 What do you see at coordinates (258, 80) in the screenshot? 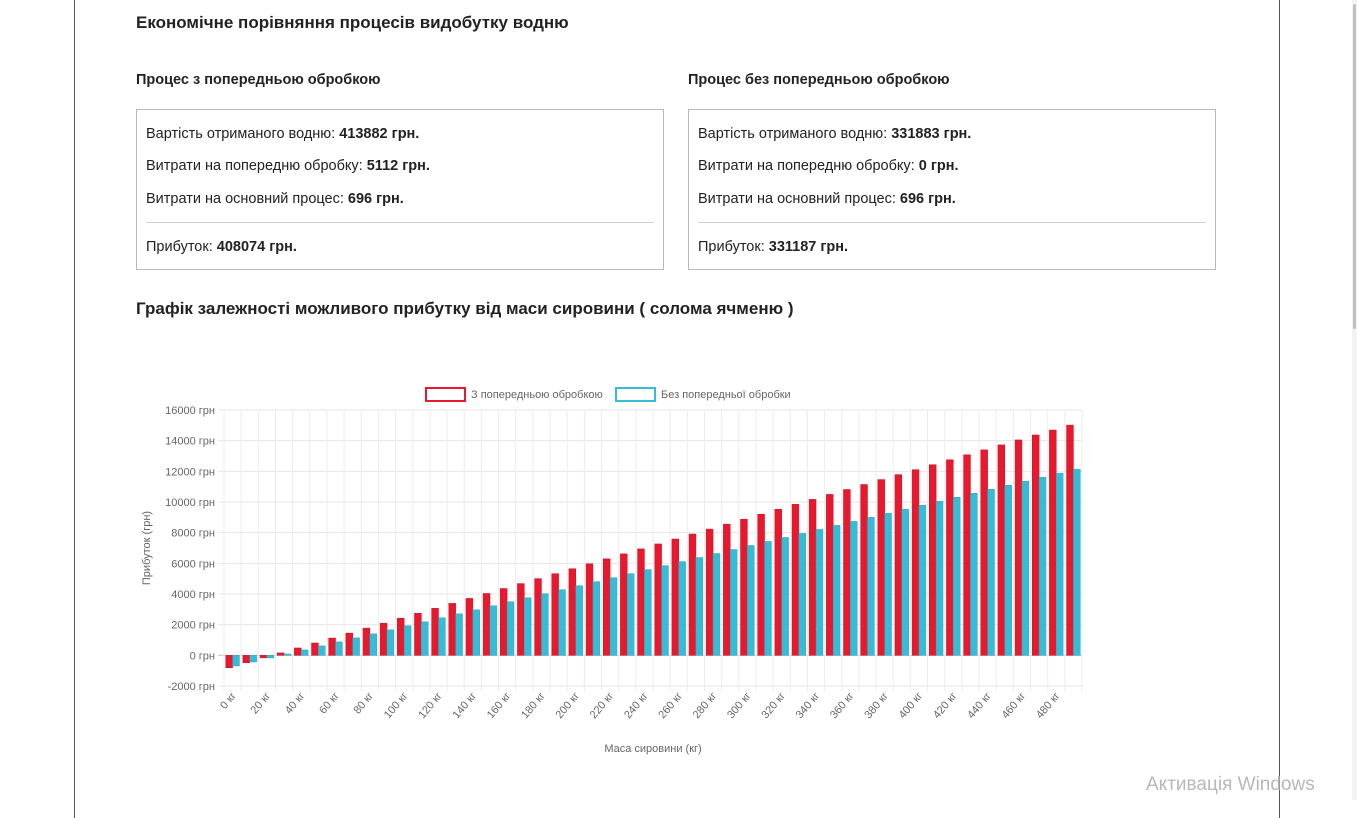
I see `with-pretreatment-heading: Процес з попередньою обробкою` at bounding box center [258, 80].